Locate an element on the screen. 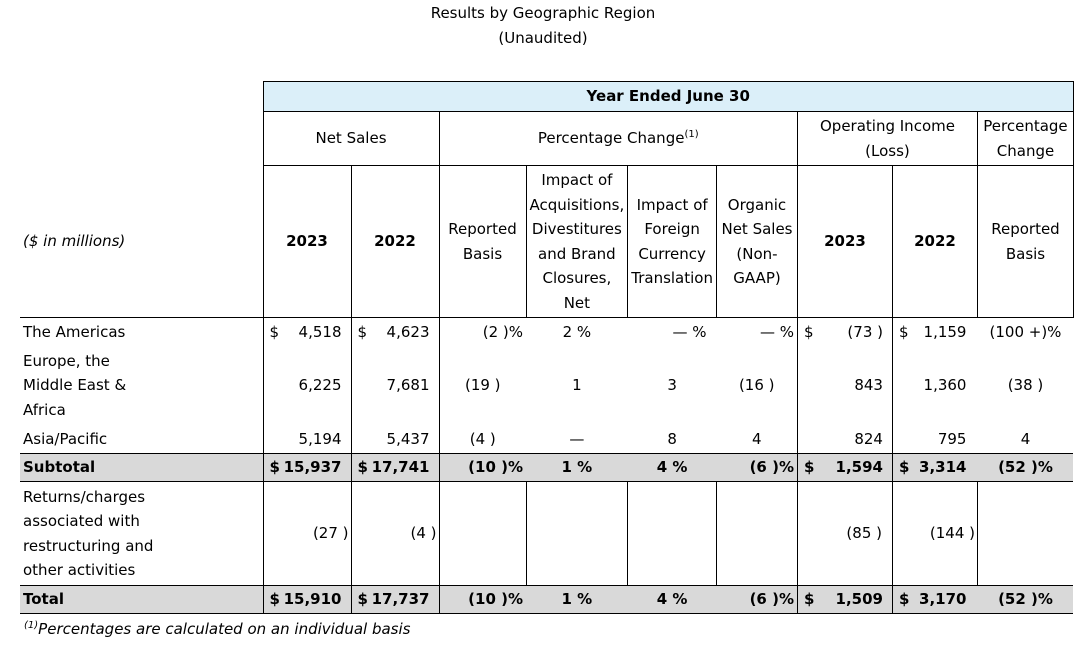 Image resolution: width=1080 pixels, height=646 pixels. percentage-change-header-2: Percentage Change is located at coordinates (1025, 138).